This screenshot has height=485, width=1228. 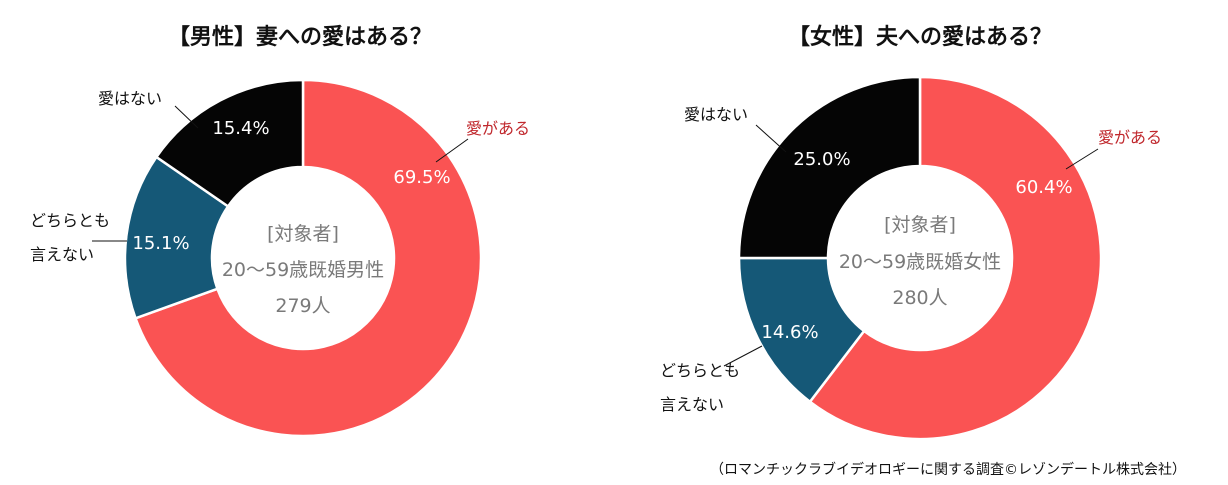 I want to click on value-label-male-love: 69.5%, so click(x=421, y=177).